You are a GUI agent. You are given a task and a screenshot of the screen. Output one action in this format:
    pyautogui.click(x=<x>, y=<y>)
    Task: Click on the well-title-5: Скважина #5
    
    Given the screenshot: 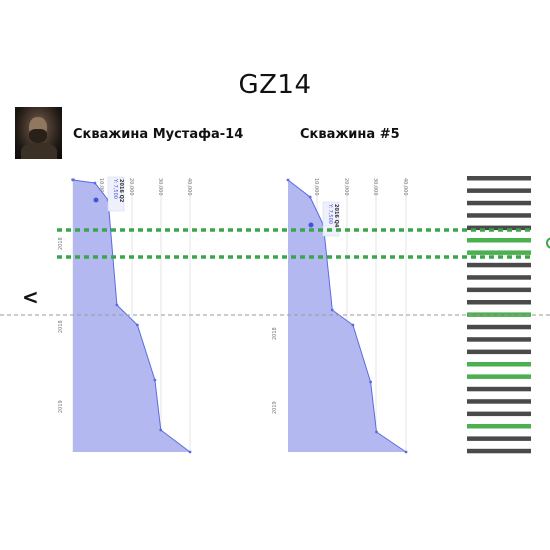 What is the action you would take?
    pyautogui.click(x=350, y=134)
    